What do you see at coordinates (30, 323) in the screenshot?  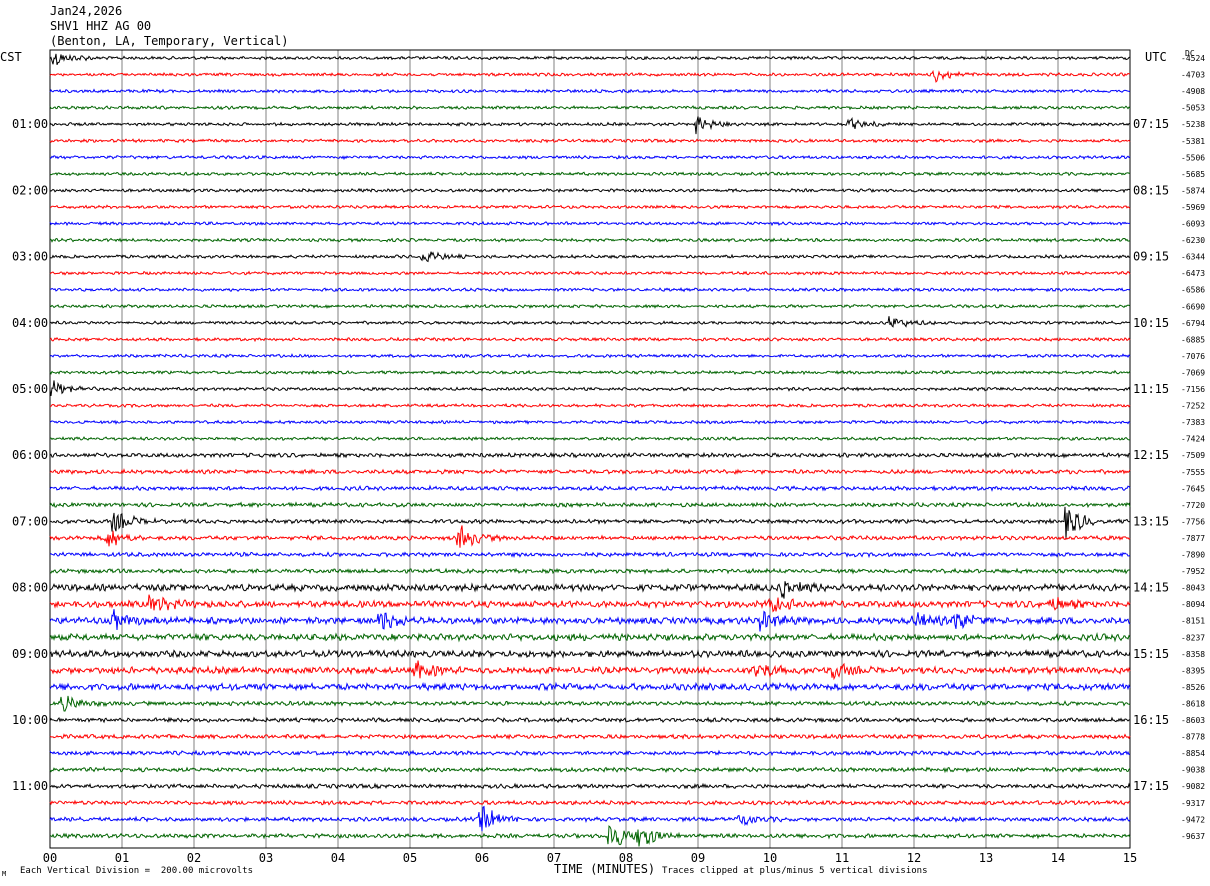 I see `left-hour-label: 04:00` at bounding box center [30, 323].